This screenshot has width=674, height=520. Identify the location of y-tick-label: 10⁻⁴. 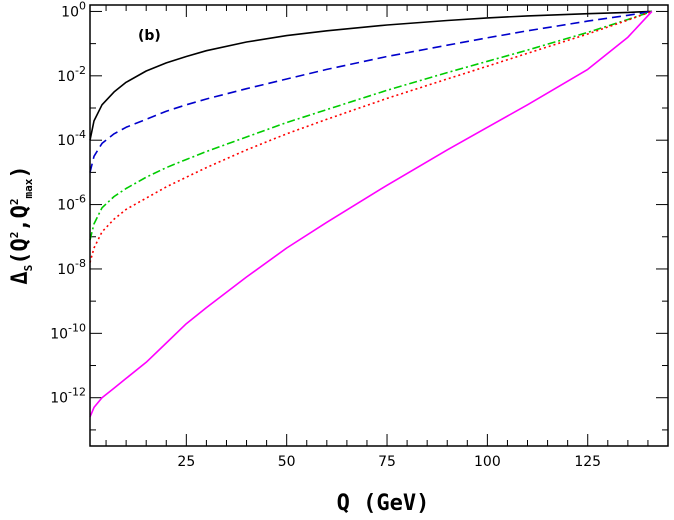
(71, 138).